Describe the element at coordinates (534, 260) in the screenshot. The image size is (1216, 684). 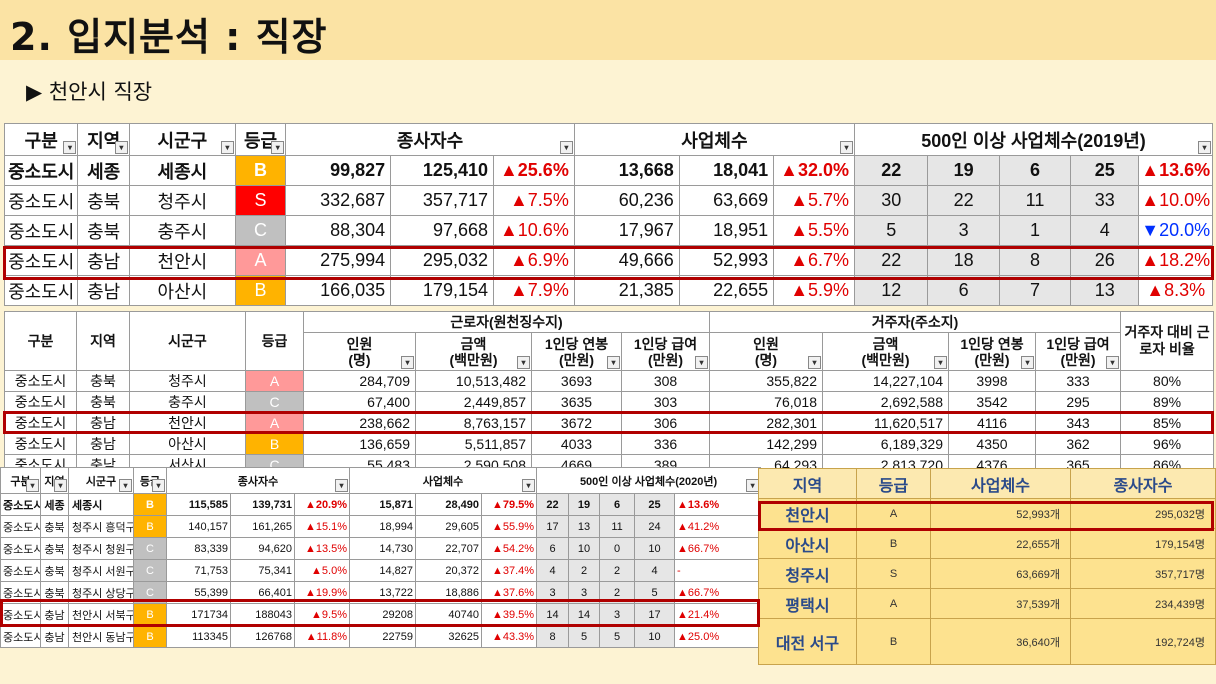
I see `table-cell: ▲6.9%` at that location.